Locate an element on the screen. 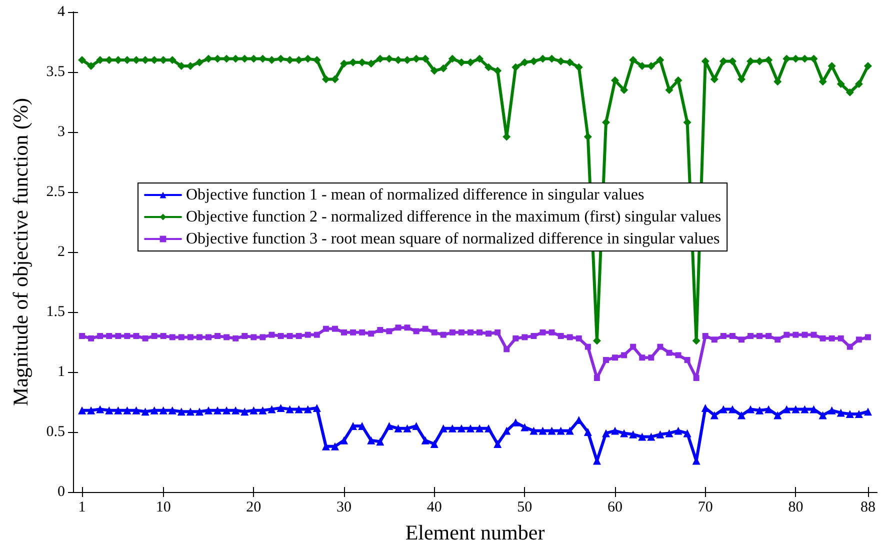  x-tick-label: 30 is located at coordinates (344, 508).